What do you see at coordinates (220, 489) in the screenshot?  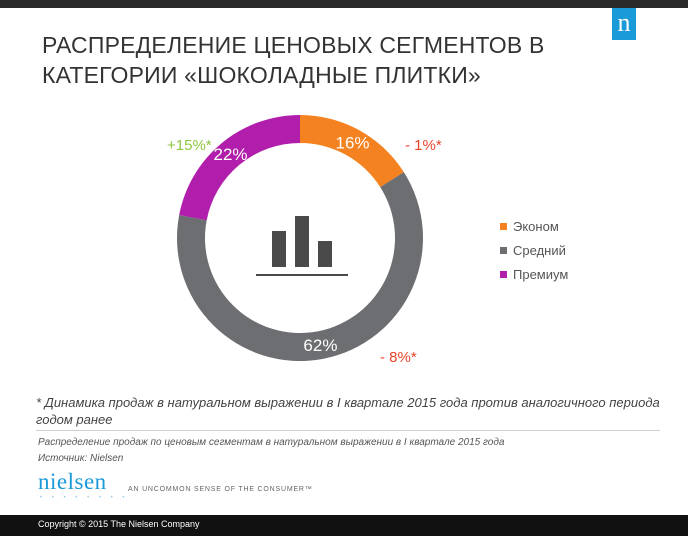 I see `brand-tagline: AN UNCOMMON SENSE OF THE CONSUMER™` at bounding box center [220, 489].